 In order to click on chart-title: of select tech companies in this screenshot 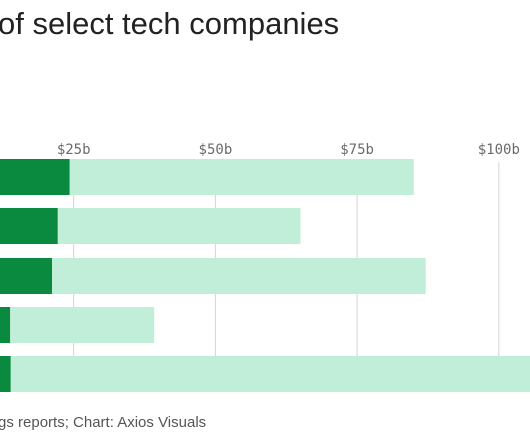, I will do `click(170, 23)`.